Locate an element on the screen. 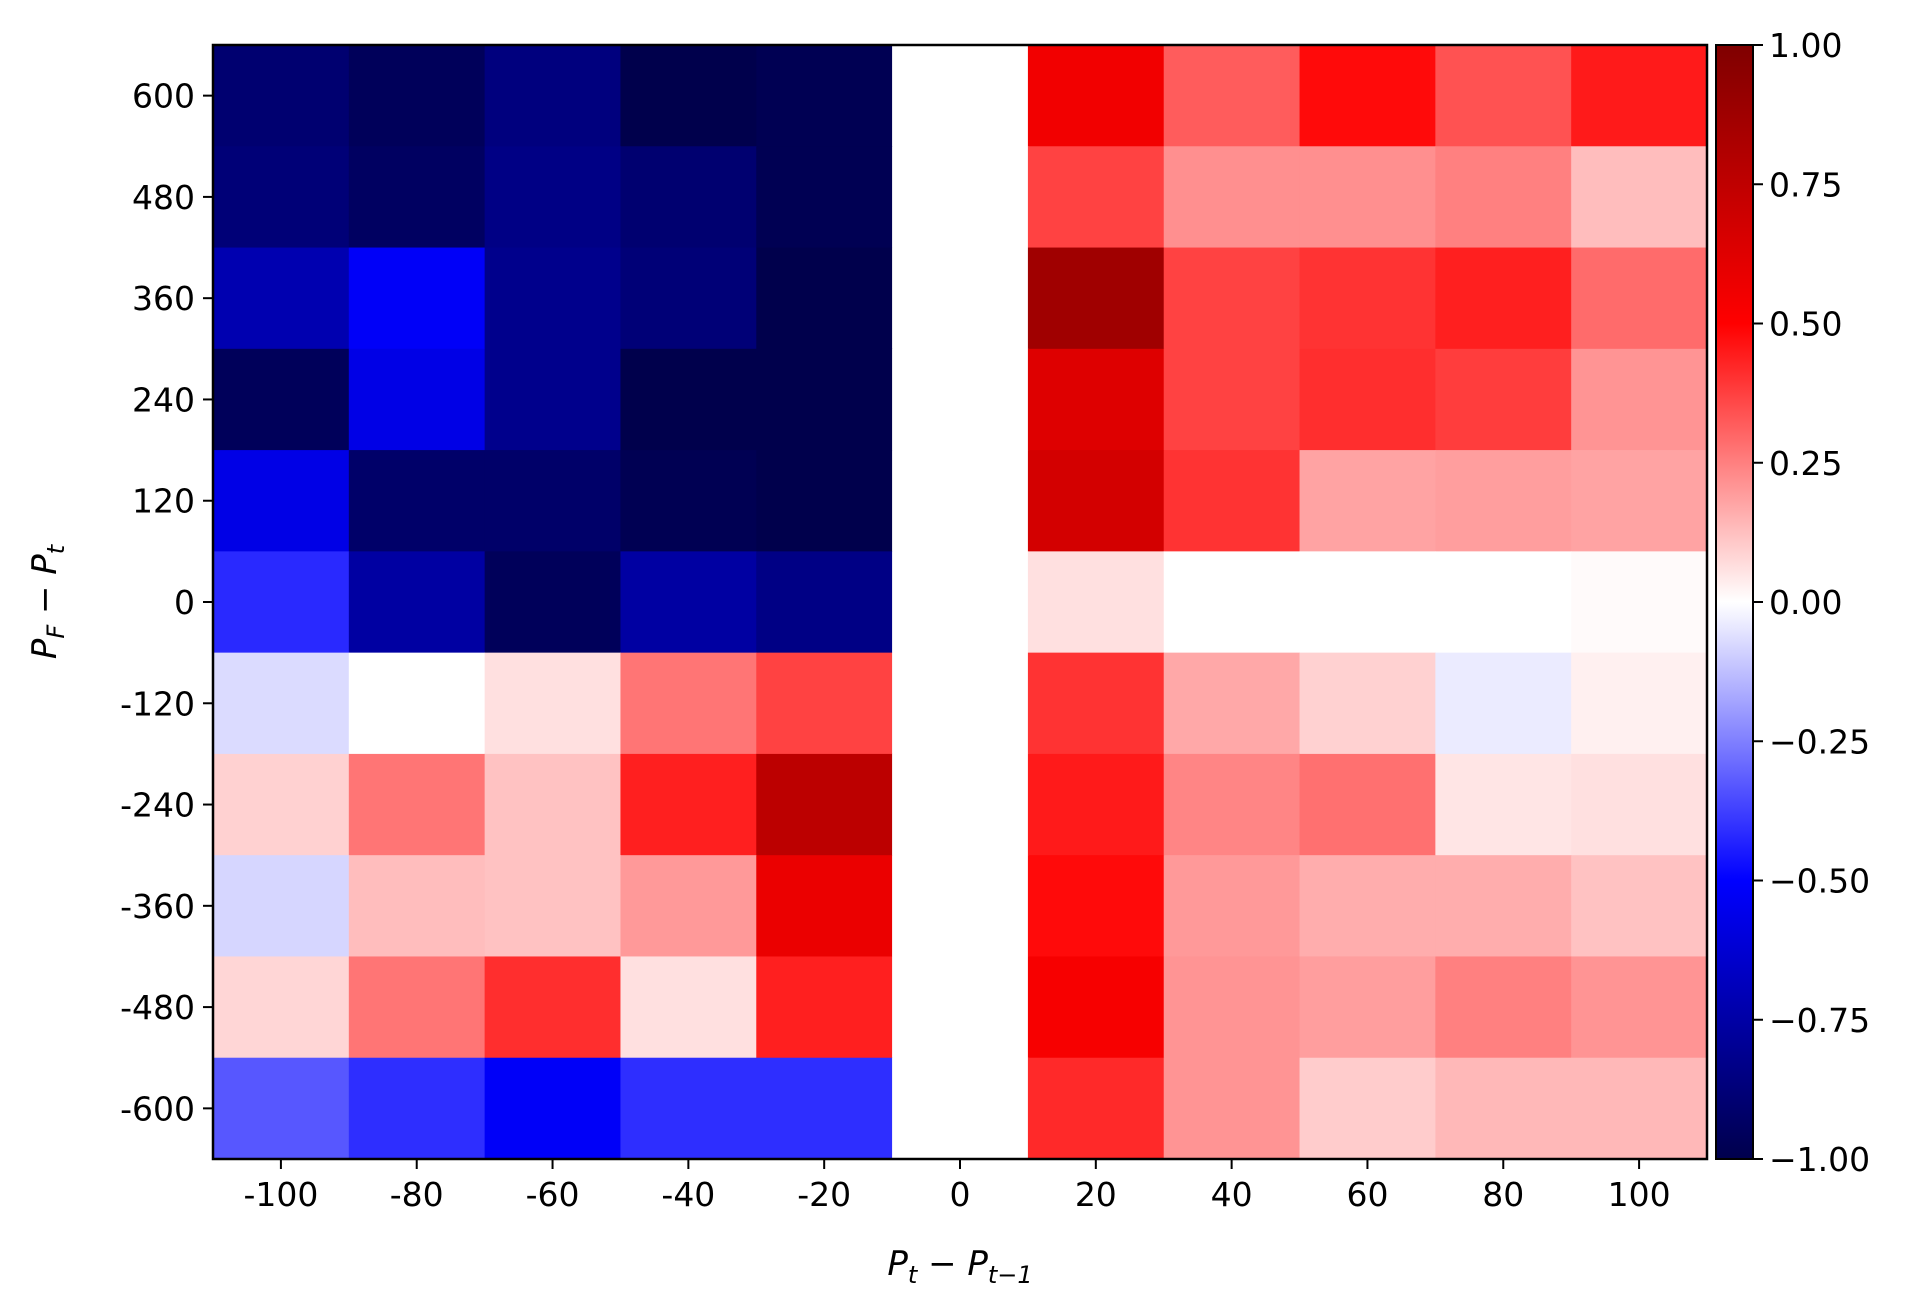  x-tick-label: 100 is located at coordinates (1639, 1194).